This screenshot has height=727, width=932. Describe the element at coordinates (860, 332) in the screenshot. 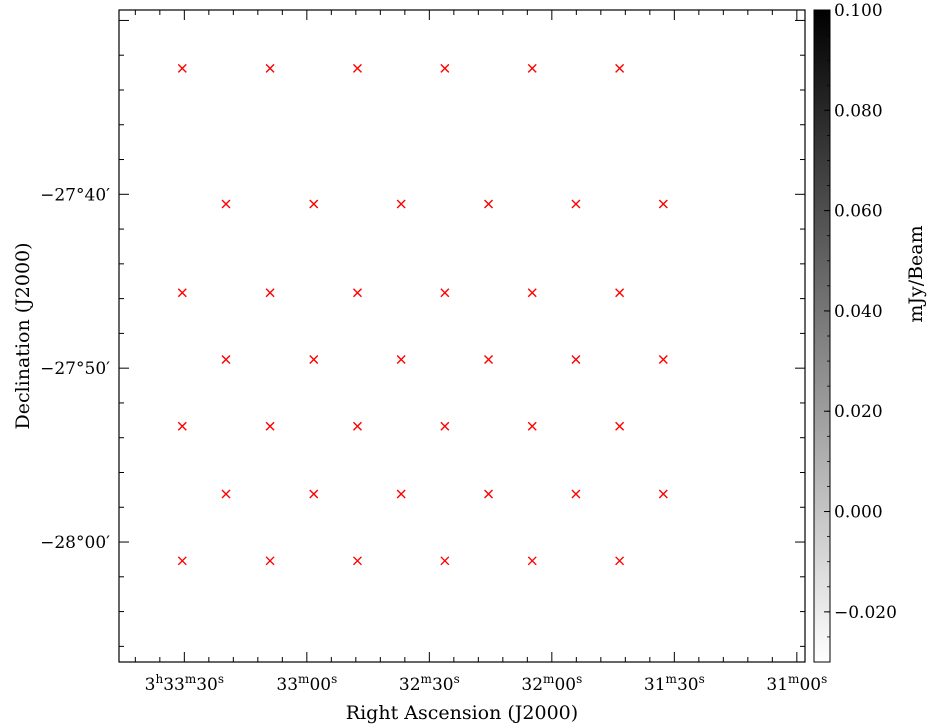

I see `colorbar-ticks: 0.100 0.080 0.060 0.040 0.020 0.000 −0.020` at that location.